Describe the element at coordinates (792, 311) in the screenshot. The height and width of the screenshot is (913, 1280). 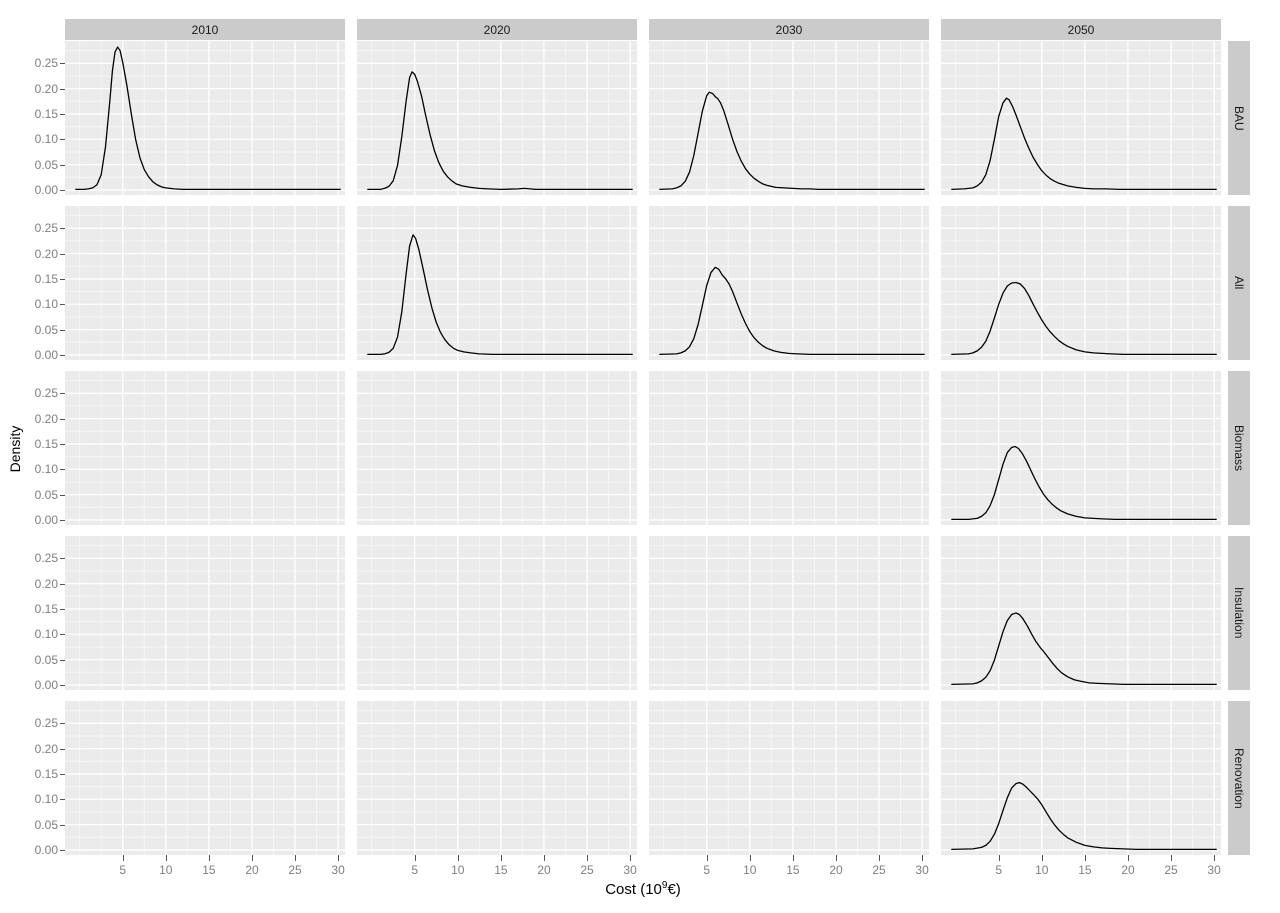
I see `density-curve-all-2030` at that location.